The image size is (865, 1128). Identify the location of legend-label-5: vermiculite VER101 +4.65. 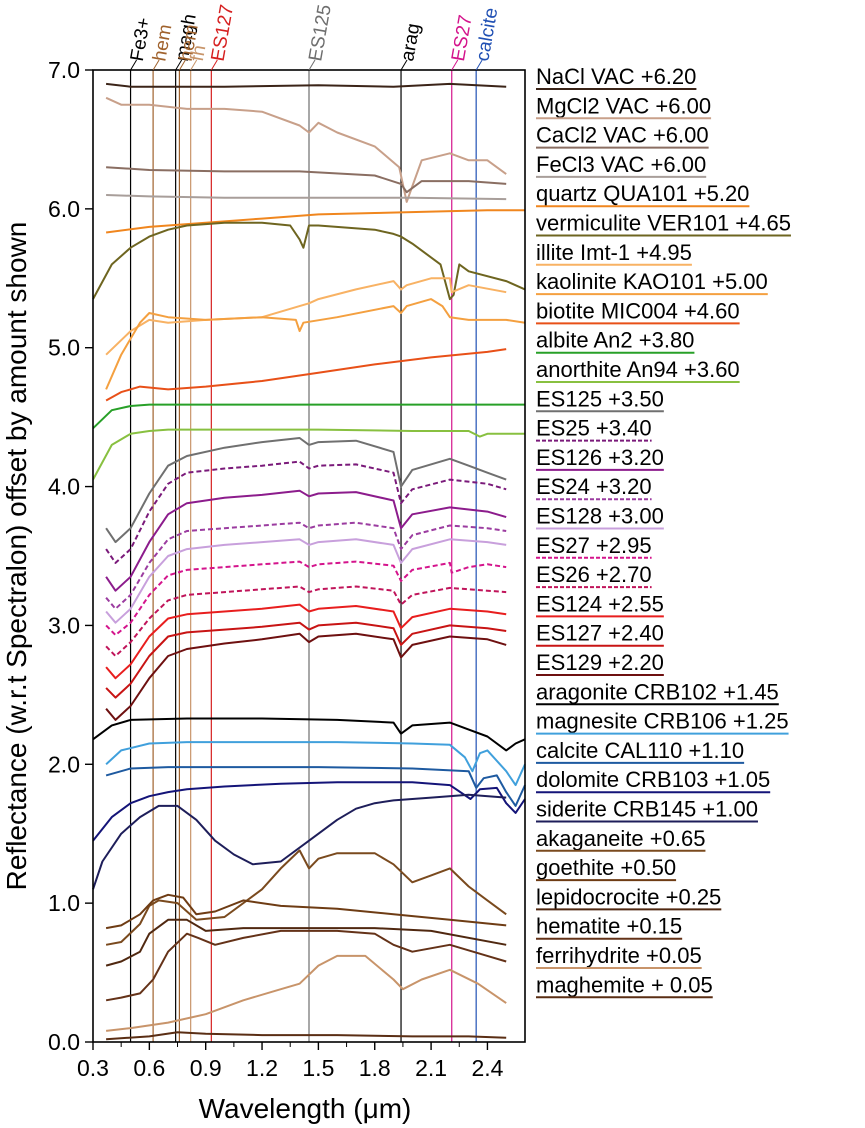
(663, 223).